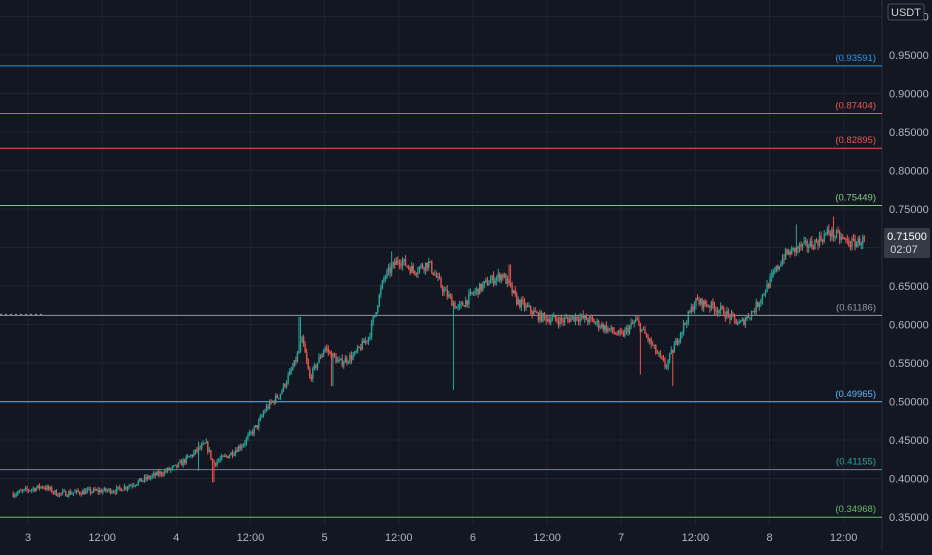 This screenshot has height=555, width=932. What do you see at coordinates (856, 307) in the screenshot?
I see `horizontal-level-label: (0.61186)` at bounding box center [856, 307].